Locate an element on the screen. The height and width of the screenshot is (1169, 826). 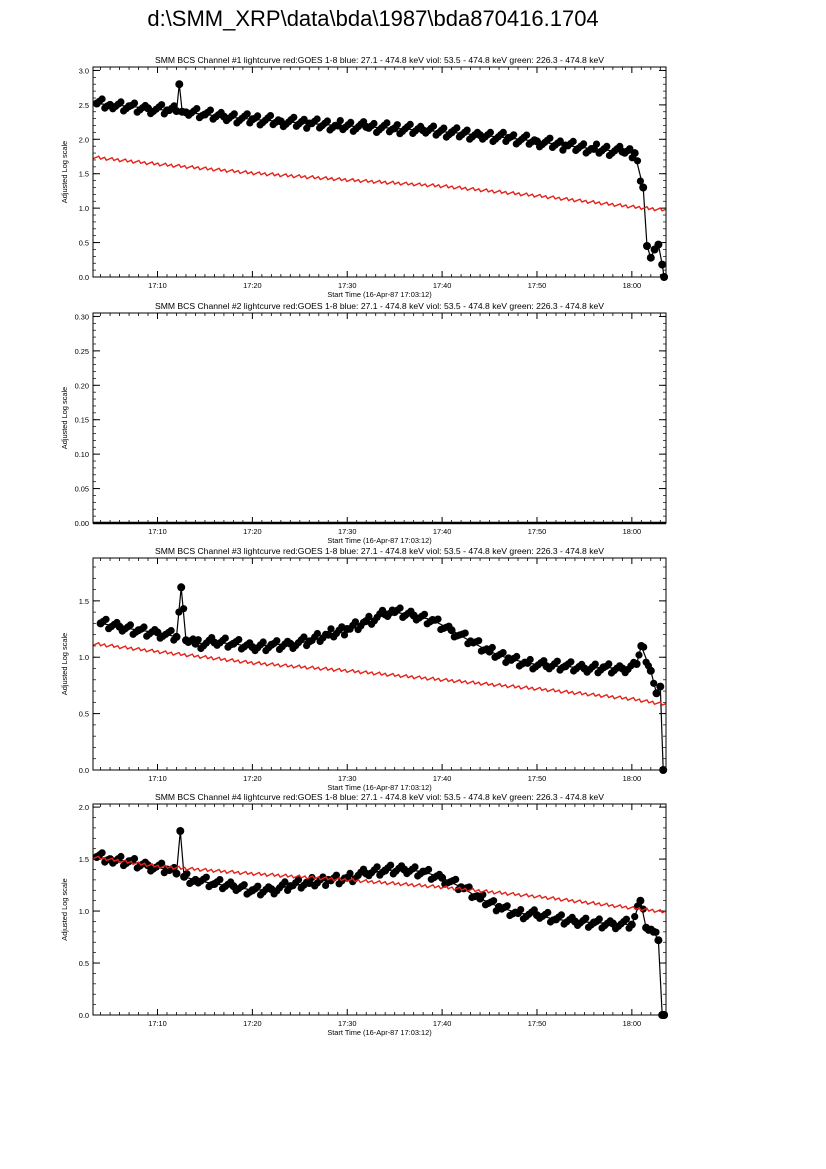
x-tick-label: 17:30 is located at coordinates (347, 778).